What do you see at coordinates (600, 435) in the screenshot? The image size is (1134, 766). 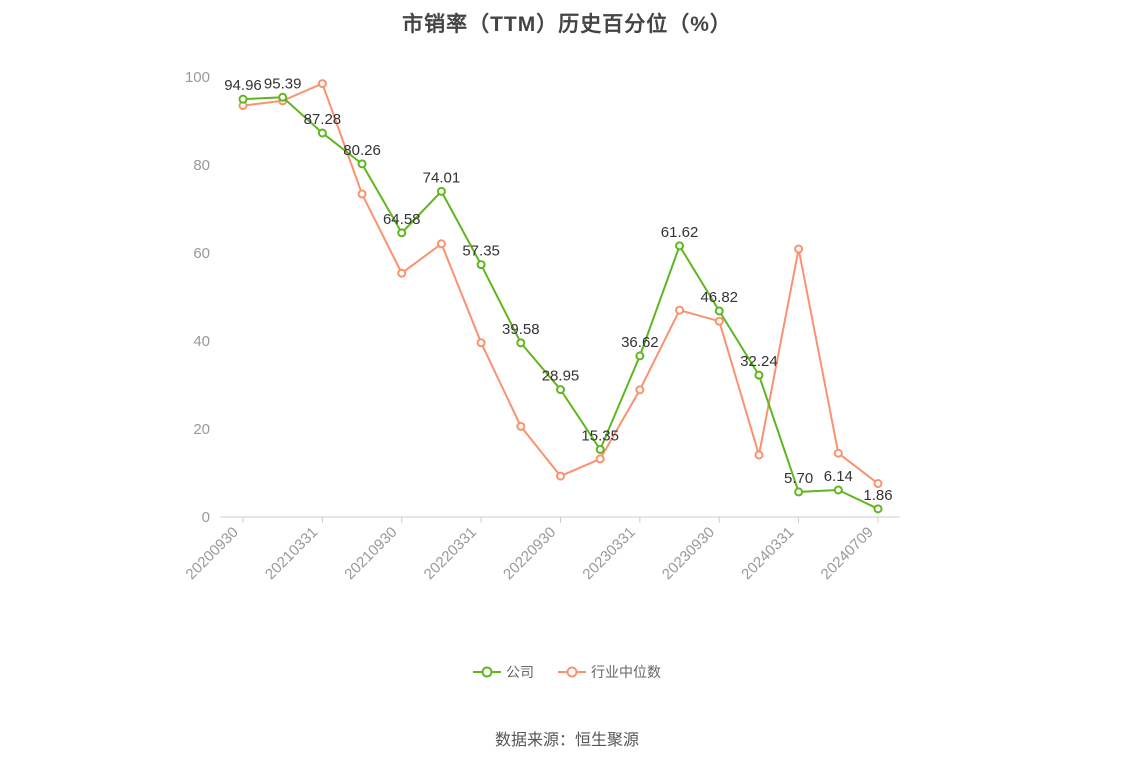 I see `data-label: 15.35` at bounding box center [600, 435].